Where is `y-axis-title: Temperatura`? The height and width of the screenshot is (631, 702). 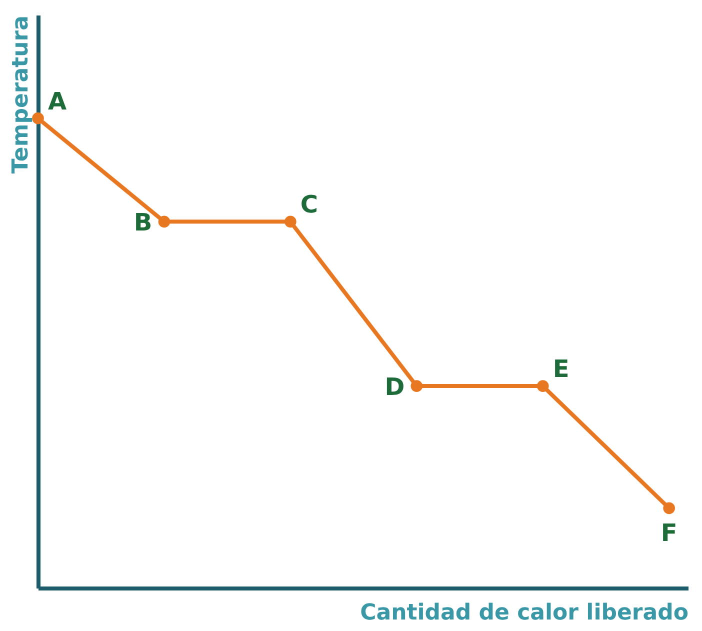 y-axis-title: Temperatura is located at coordinates (21, 95).